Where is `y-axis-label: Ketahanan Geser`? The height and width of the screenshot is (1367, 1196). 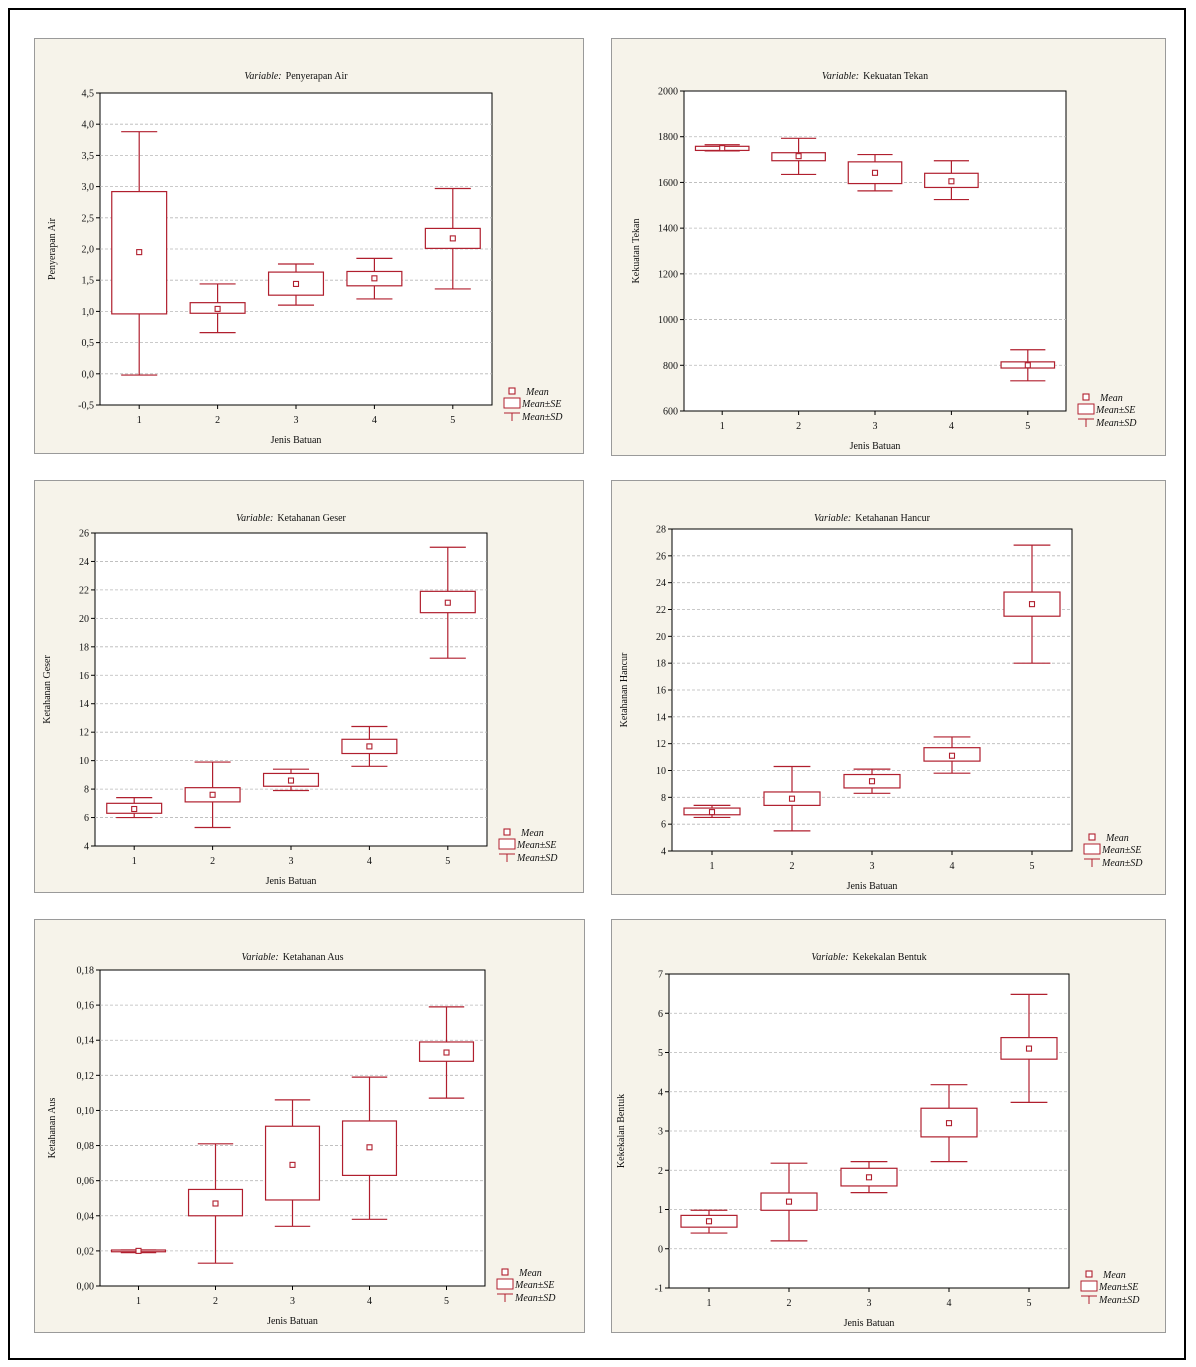 y-axis-label: Ketahanan Geser is located at coordinates (47, 689).